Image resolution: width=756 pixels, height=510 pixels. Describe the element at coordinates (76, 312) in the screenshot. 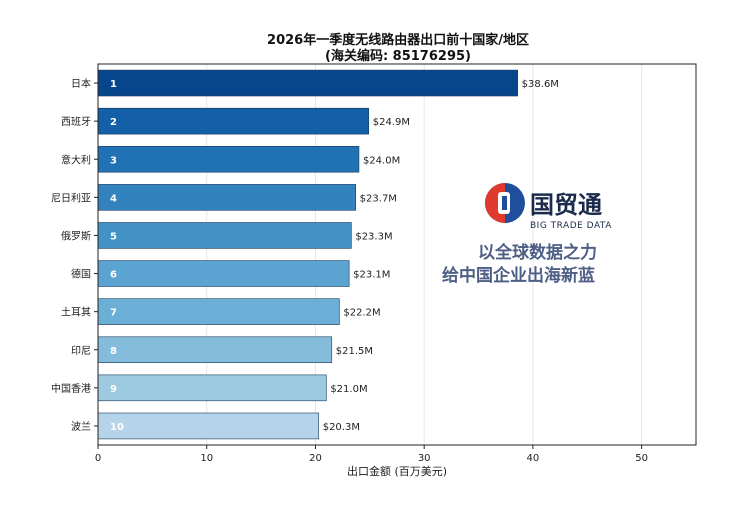

I see `y-category-label: 土耳其` at that location.